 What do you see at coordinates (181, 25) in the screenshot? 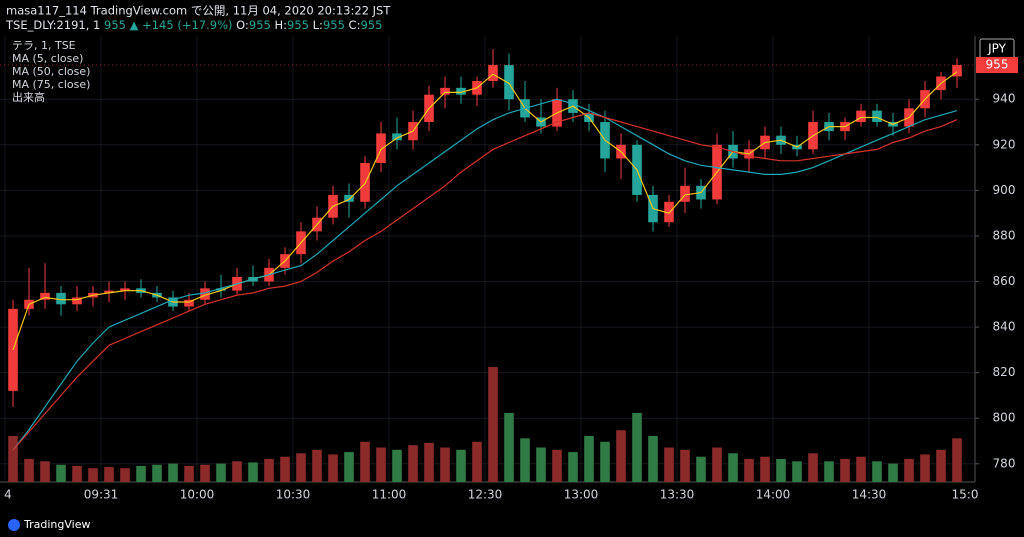
I see `change: ▲ +145 (+17.9%)` at bounding box center [181, 25].